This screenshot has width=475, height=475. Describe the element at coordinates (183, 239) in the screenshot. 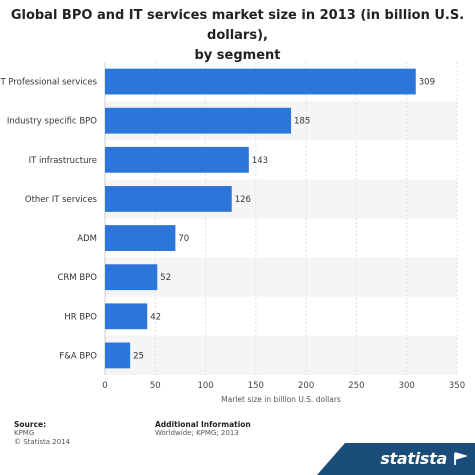

I see `value-label: 70` at that location.